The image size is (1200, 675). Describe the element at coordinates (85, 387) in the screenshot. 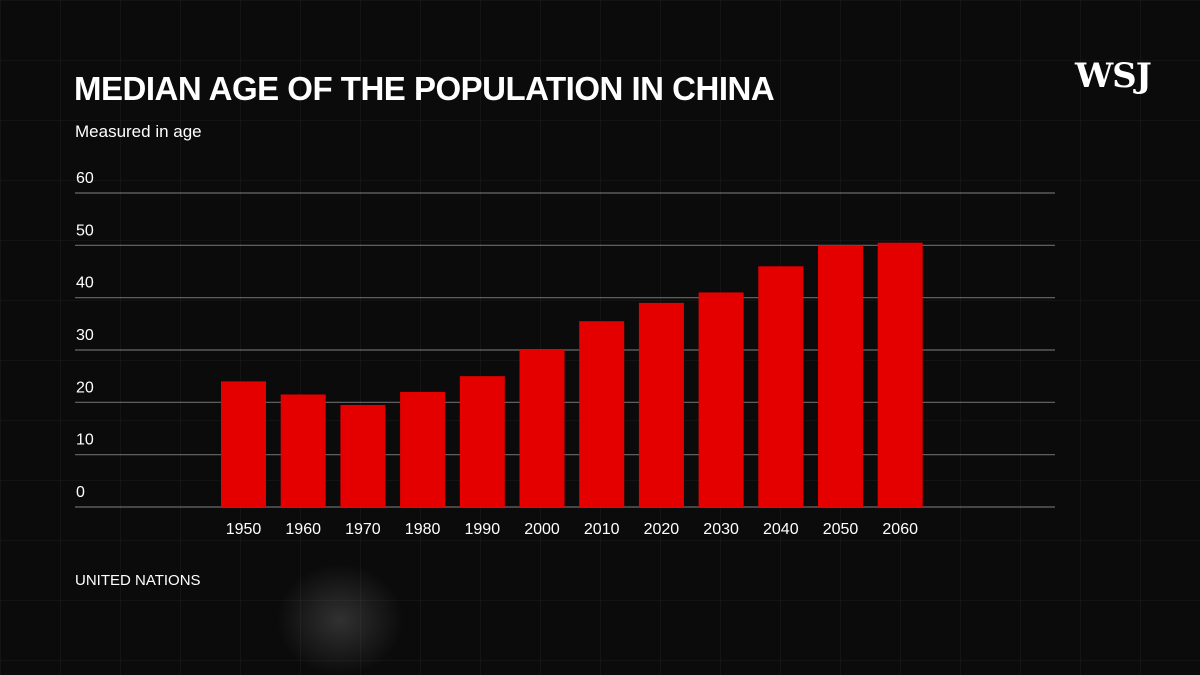

I see `y-tick-label: 20` at that location.